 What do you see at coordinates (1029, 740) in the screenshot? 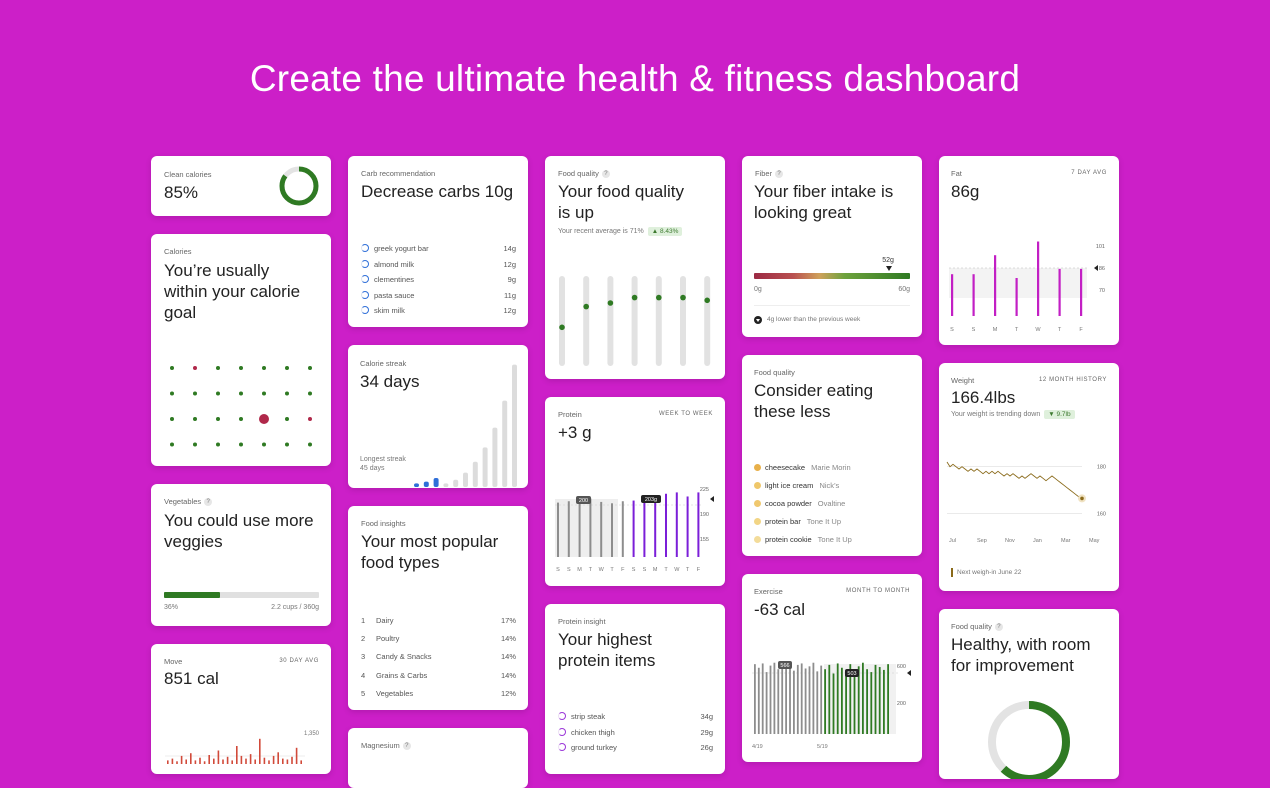
I see `quality-ring` at bounding box center [1029, 740].